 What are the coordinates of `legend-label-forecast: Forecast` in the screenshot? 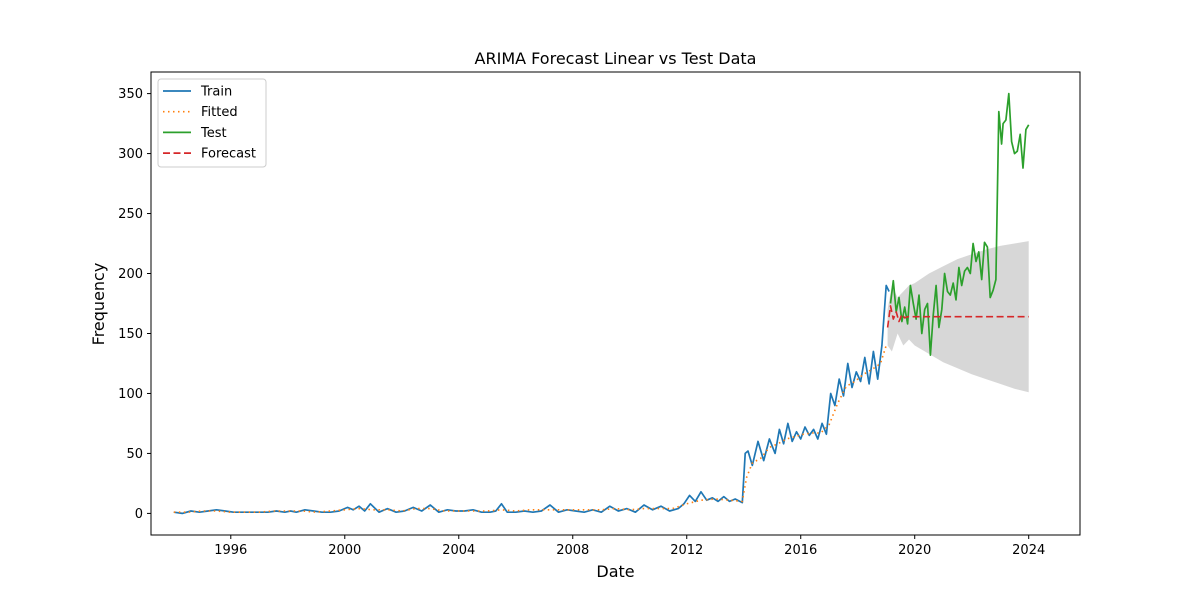 It's located at (228, 154).